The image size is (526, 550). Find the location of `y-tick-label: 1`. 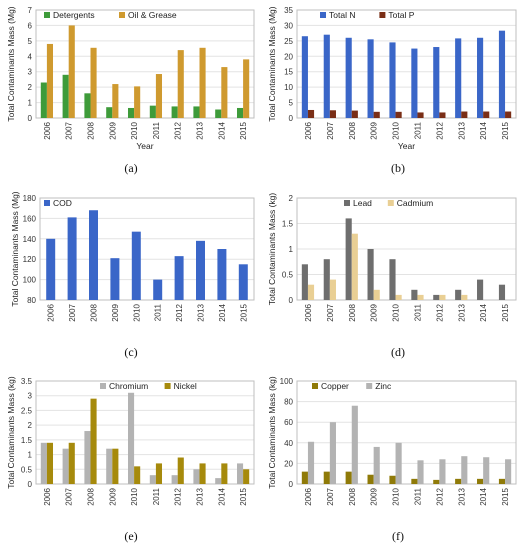

y-tick-label: 1 is located at coordinates (30, 455).